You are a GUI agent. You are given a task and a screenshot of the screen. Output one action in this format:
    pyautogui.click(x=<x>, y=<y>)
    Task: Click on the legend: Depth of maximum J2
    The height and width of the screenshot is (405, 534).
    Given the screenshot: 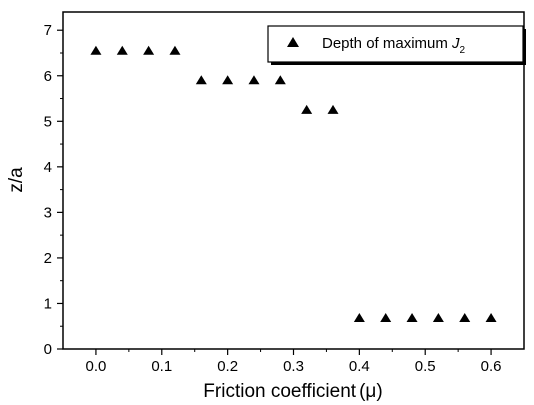 What is the action you would take?
    pyautogui.click(x=396, y=45)
    